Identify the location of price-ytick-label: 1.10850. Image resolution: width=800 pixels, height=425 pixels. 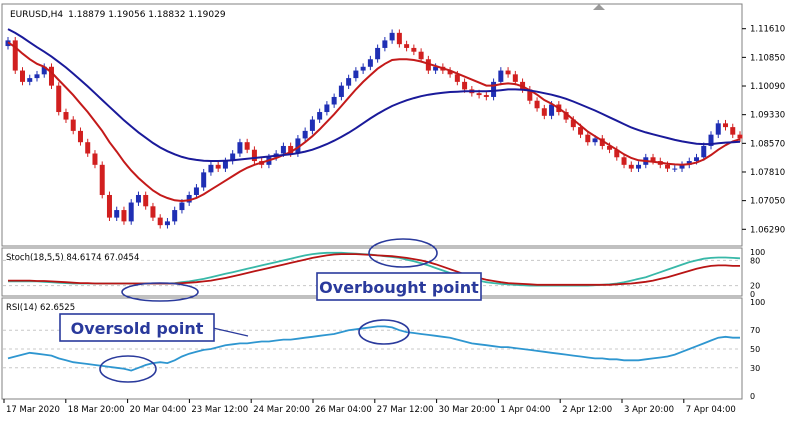
(767, 58).